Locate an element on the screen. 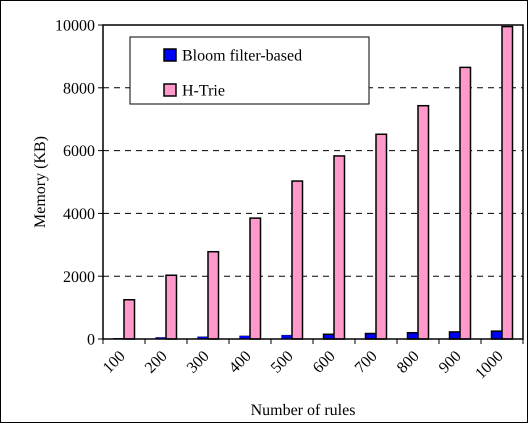 This screenshot has width=531, height=423. x-tick-label: 200 is located at coordinates (156, 362).